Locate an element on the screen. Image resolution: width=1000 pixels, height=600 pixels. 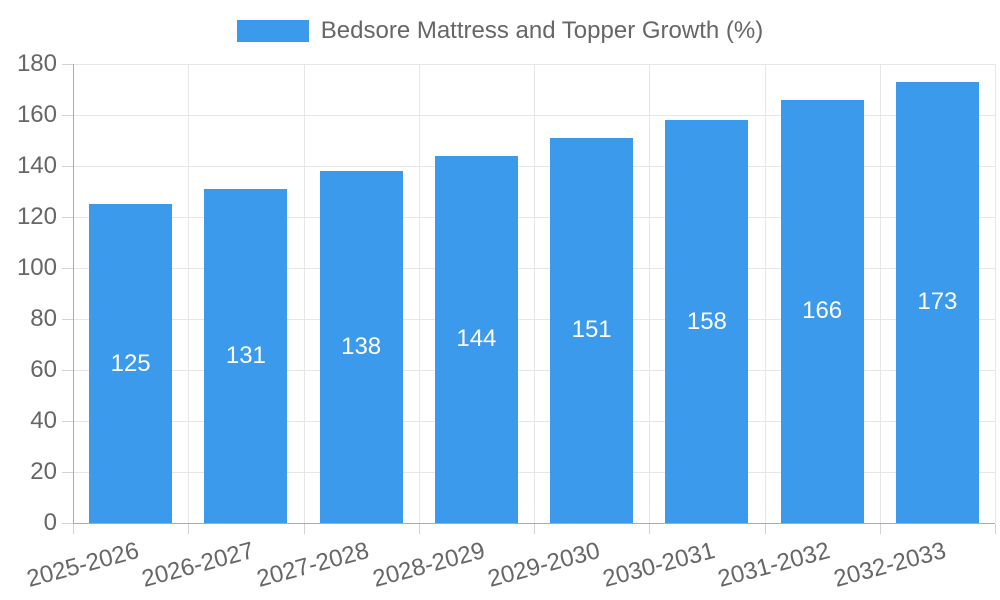
x-axis-label: 2025-2026 is located at coordinates (82, 565).